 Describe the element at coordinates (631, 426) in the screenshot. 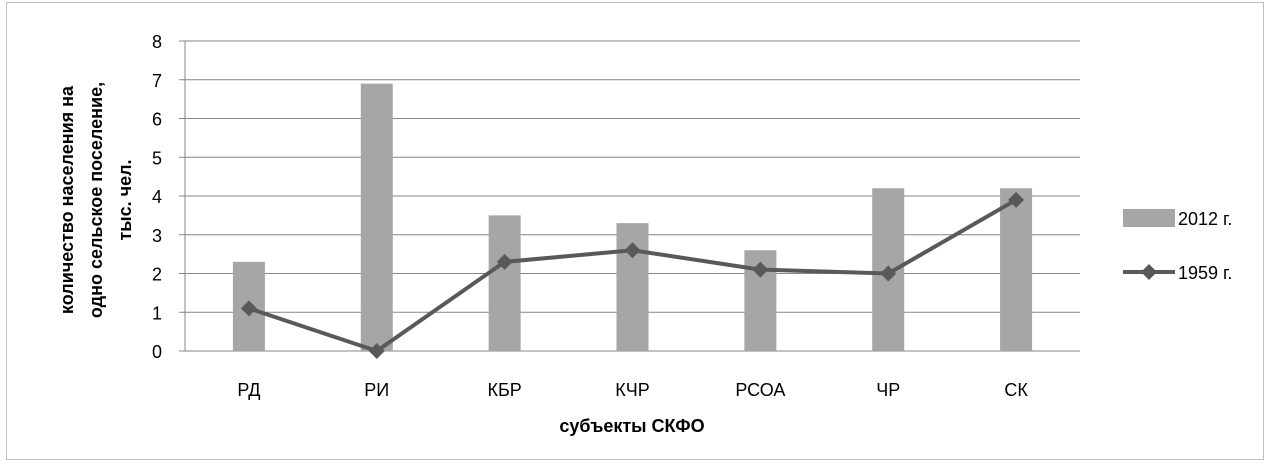

I see `x-axis-title: субъекты СКФО` at that location.